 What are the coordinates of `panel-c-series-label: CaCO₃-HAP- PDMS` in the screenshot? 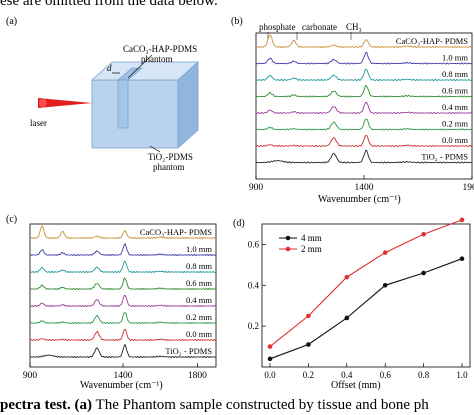 It's located at (176, 232).